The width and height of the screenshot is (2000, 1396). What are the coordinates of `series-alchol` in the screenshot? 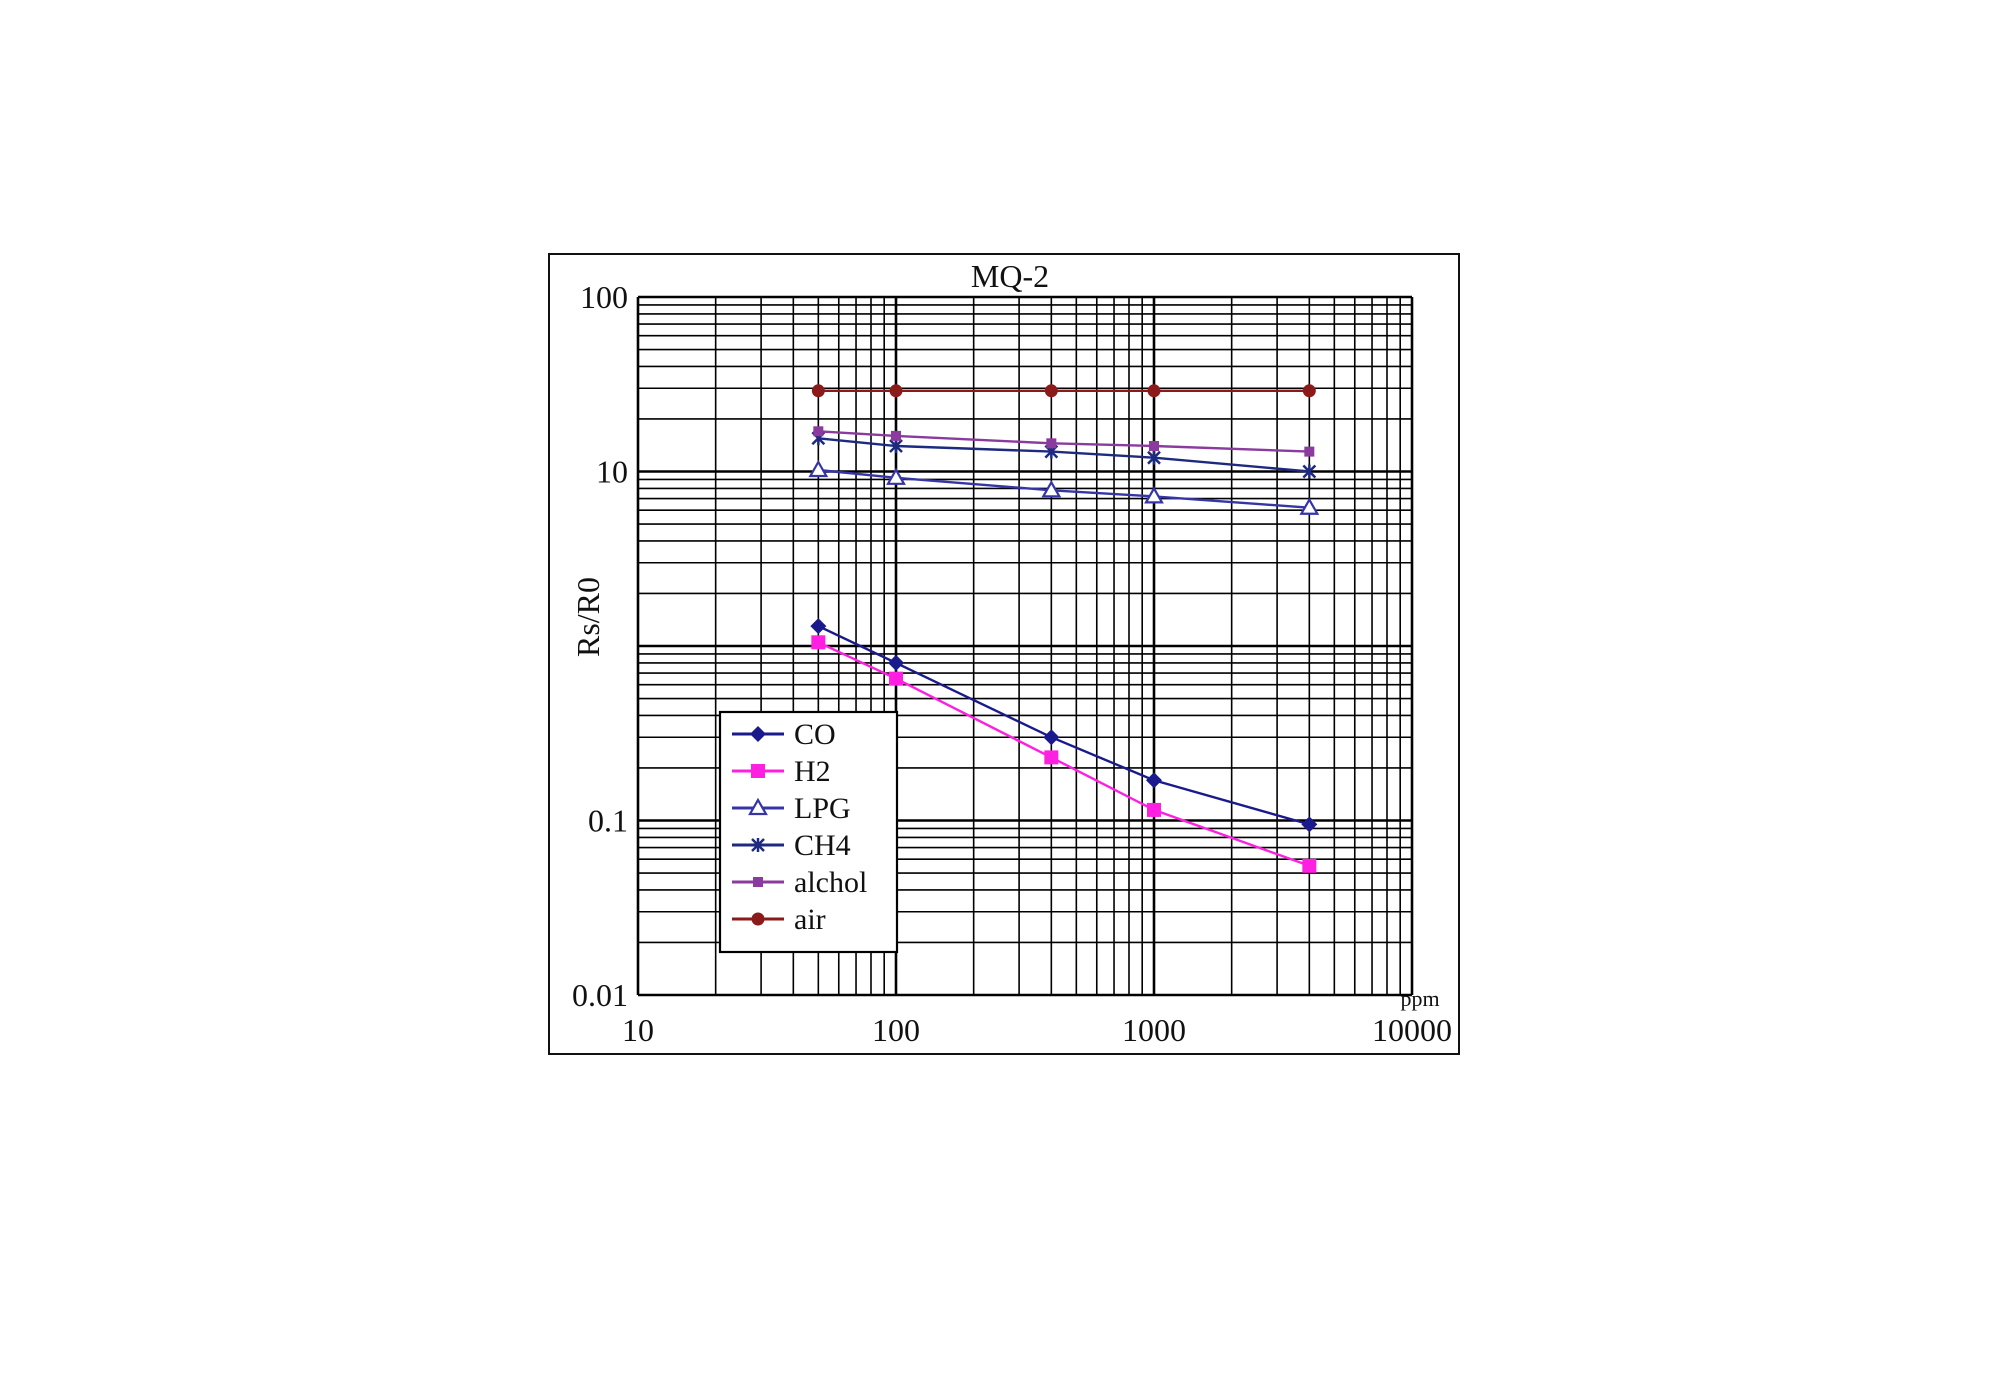 It's located at (1064, 441).